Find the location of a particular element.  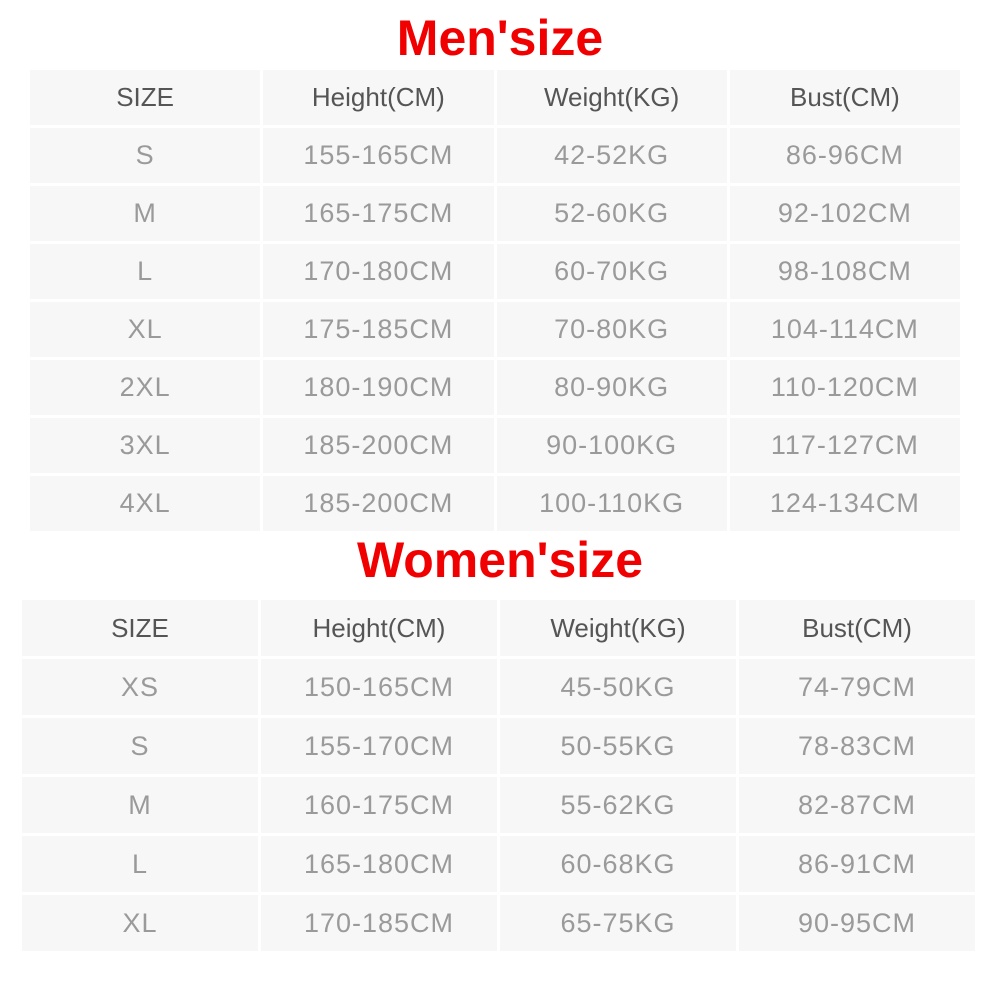

women-size-title: Women'size is located at coordinates (500, 560).